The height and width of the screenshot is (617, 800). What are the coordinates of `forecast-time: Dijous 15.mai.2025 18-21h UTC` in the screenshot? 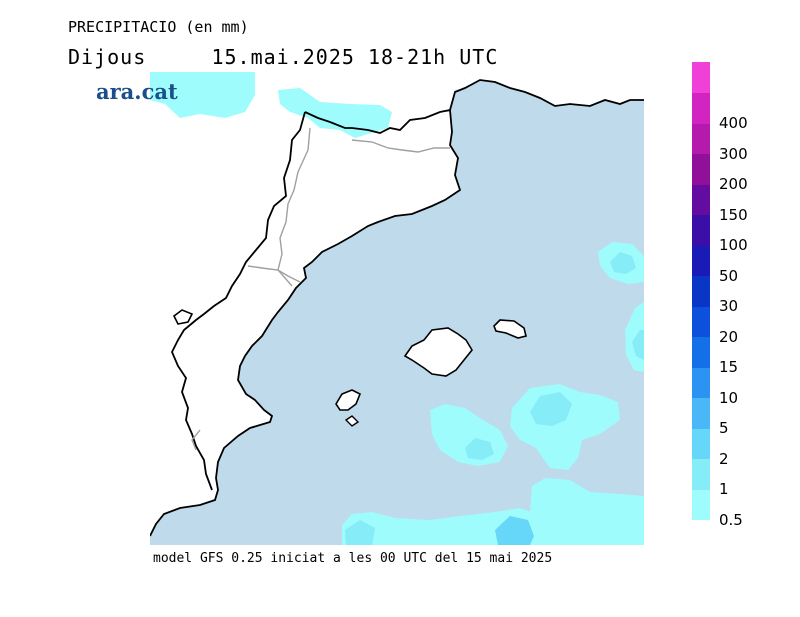 It's located at (283, 57).